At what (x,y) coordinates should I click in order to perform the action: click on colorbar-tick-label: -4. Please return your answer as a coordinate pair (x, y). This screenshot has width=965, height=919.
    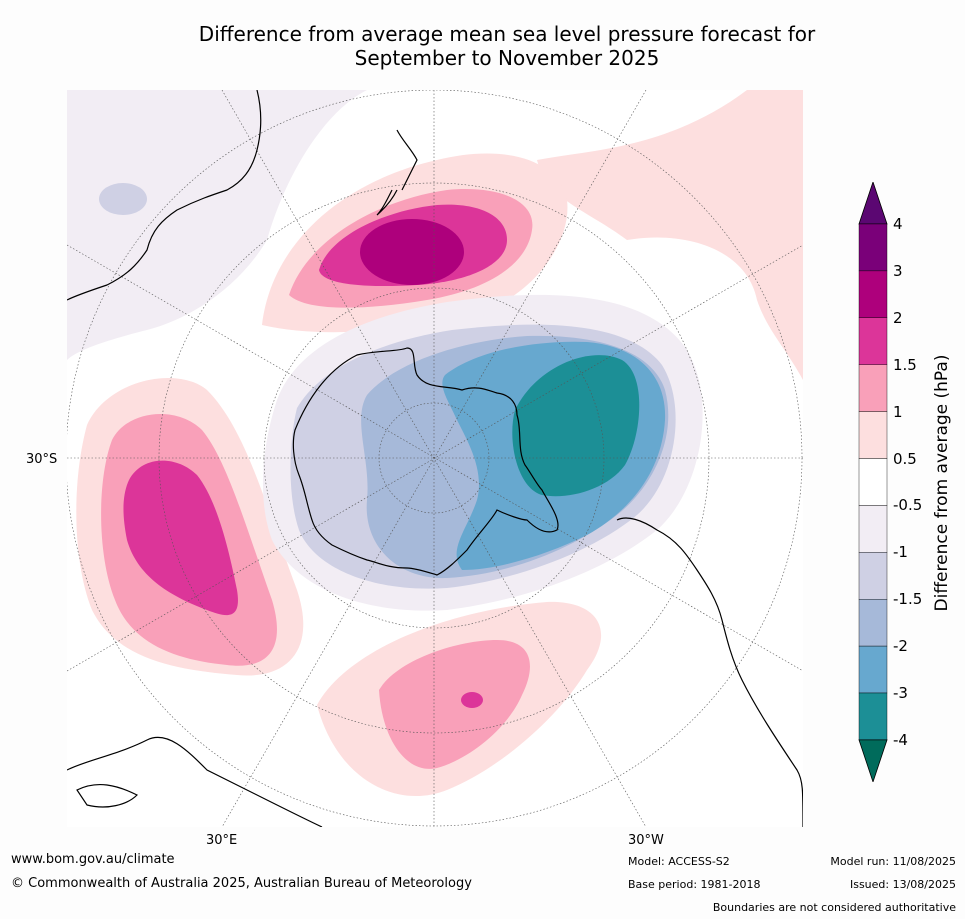
    Looking at the image, I should click on (900, 739).